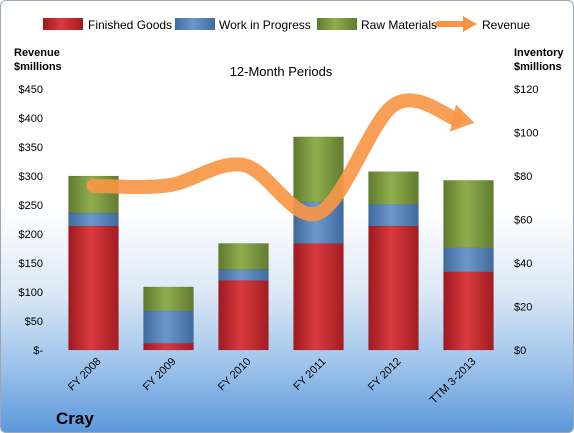 The width and height of the screenshot is (574, 433). Describe the element at coordinates (399, 25) in the screenshot. I see `legend-label-raw-materials: Raw Materials` at that location.